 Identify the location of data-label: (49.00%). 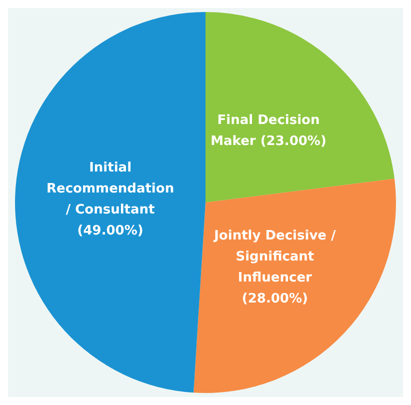
(110, 230).